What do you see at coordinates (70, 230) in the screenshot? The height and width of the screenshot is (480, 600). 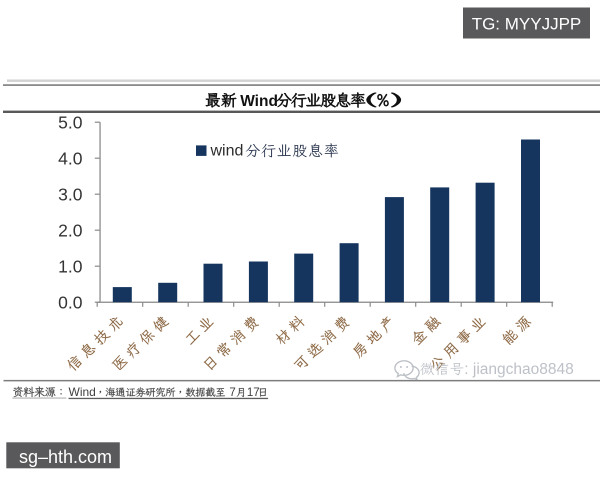 I see `svg-text: 2.0` at bounding box center [70, 230].